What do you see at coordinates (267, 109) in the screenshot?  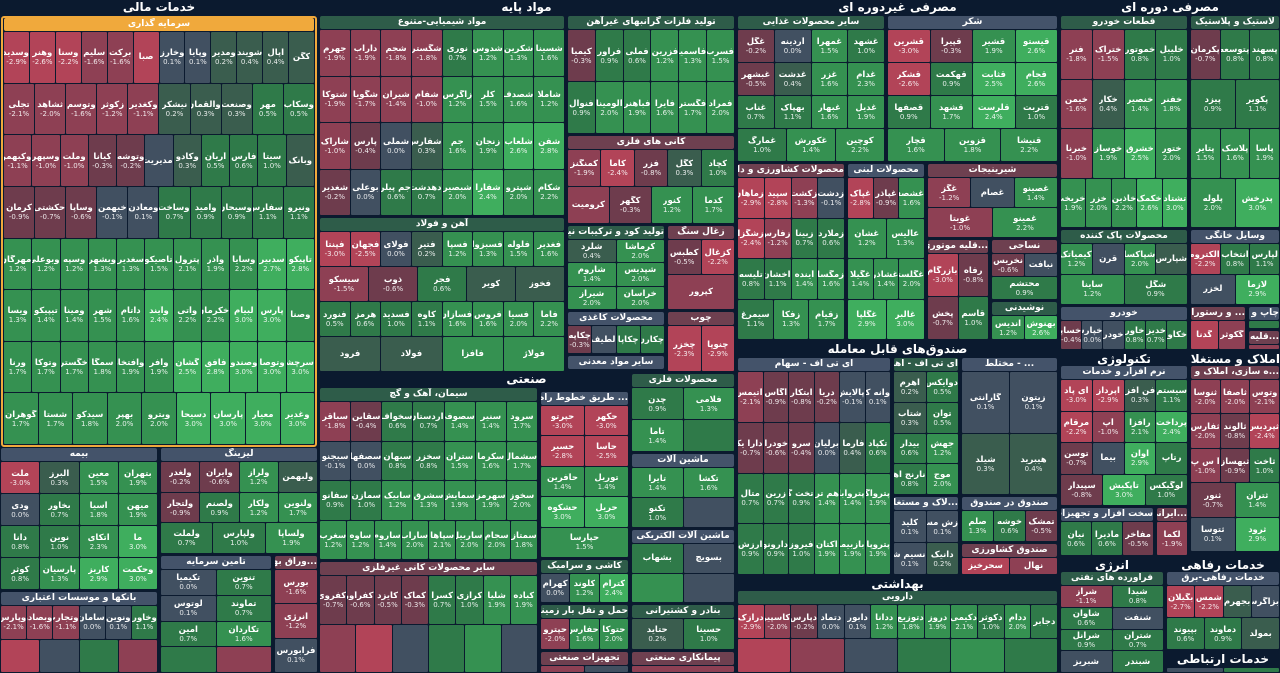 I see `stock-tile-مهر: مهر 0.5%` at bounding box center [267, 109].